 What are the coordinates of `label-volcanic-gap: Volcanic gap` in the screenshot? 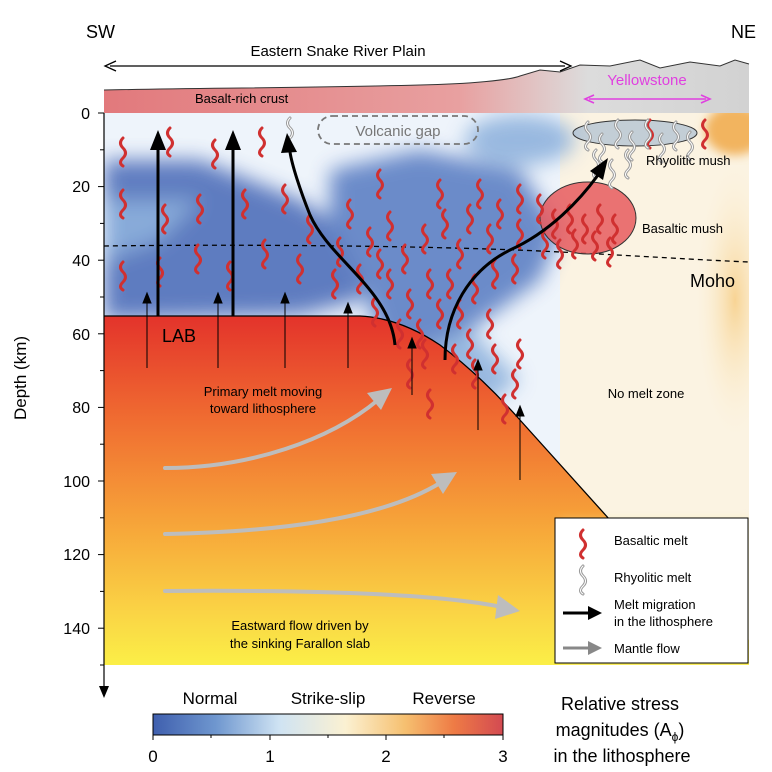 It's located at (397, 131).